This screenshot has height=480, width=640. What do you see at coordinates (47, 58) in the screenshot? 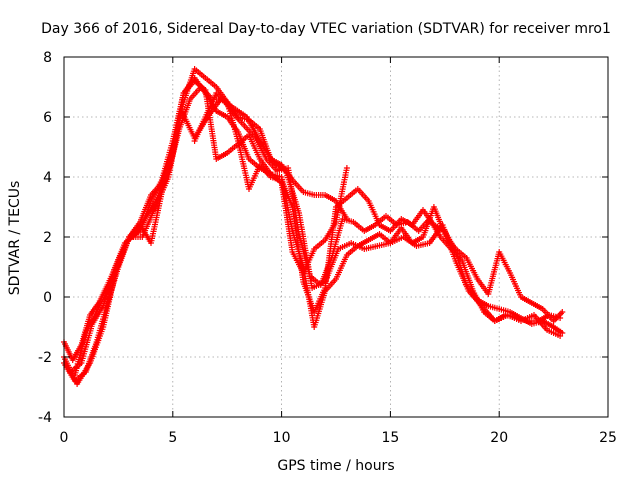
I see `y-tick-label: 8` at bounding box center [47, 58].